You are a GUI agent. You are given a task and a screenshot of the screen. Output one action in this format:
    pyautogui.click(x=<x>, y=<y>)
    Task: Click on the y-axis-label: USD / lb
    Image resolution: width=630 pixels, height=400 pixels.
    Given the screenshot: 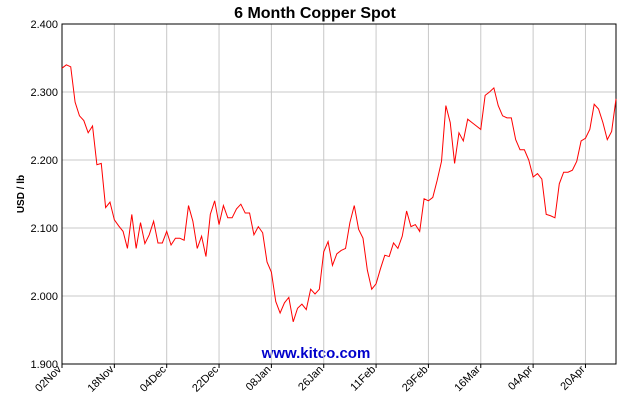 What is the action you would take?
    pyautogui.click(x=21, y=194)
    